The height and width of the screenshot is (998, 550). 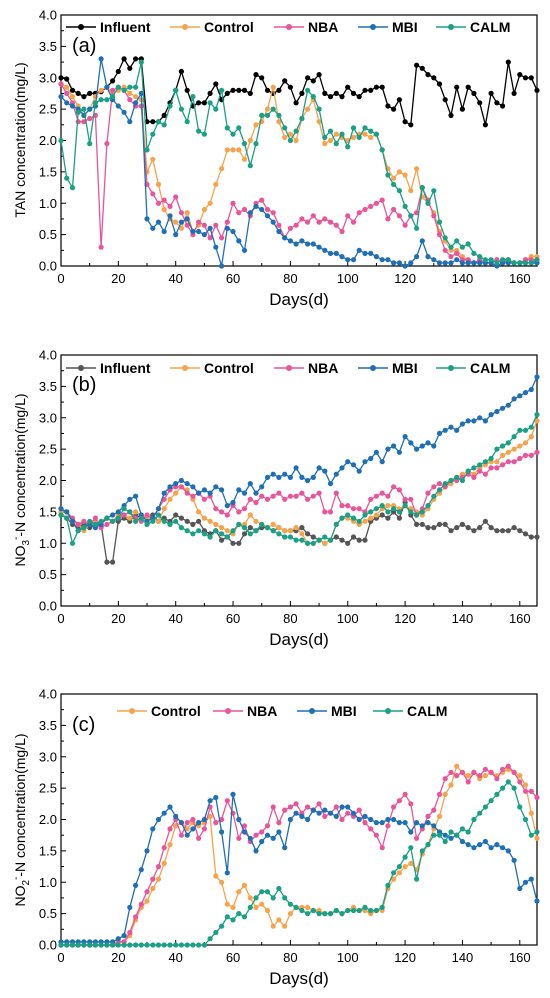 I want to click on panel-b-ytick-label: 0.5, so click(x=48, y=574).